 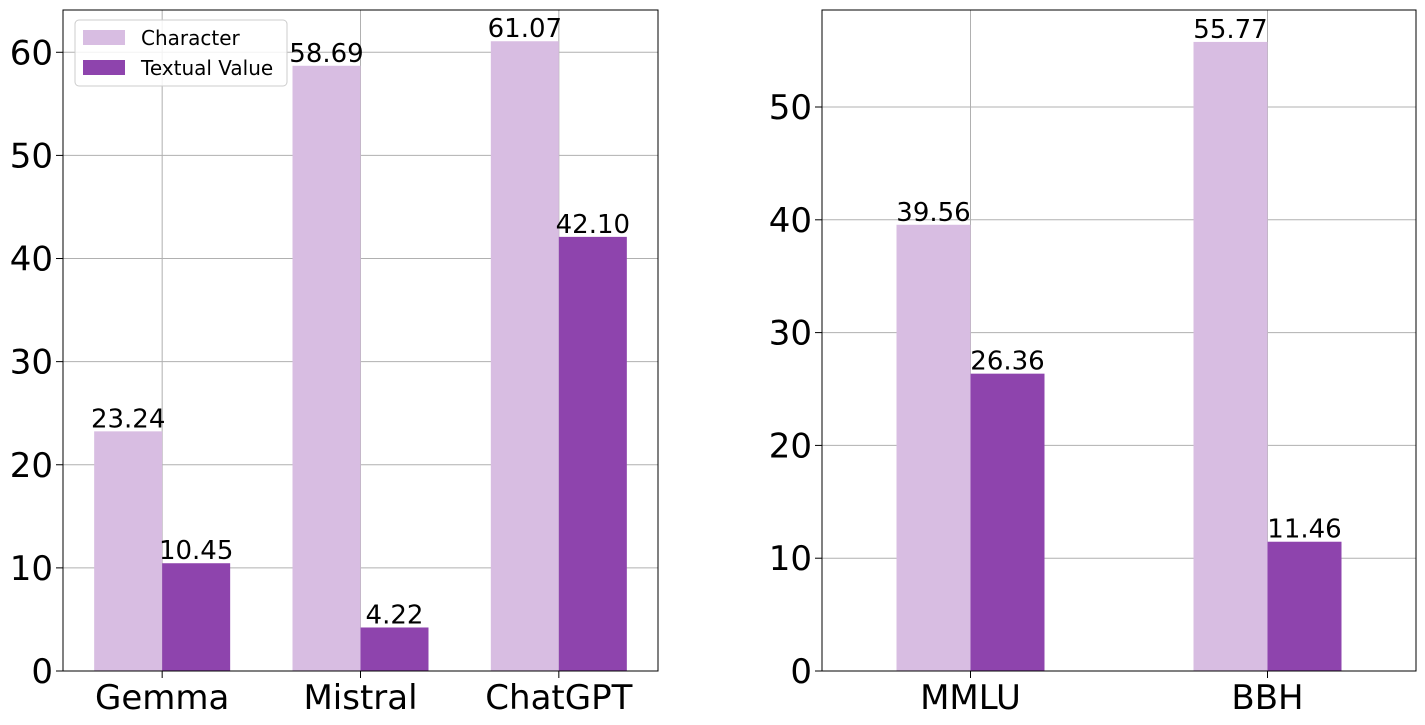 I want to click on legend-label: Character, so click(x=191, y=38).